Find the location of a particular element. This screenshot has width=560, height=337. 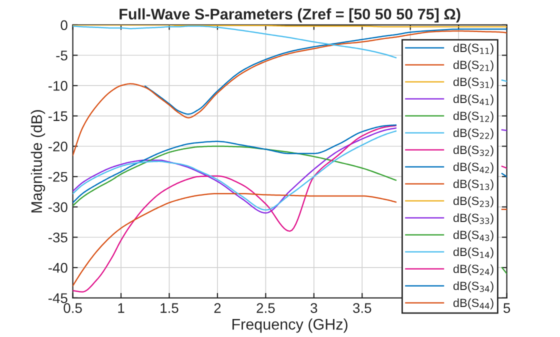

legend-label: dB(S$_{31}$) is located at coordinates (473, 82).